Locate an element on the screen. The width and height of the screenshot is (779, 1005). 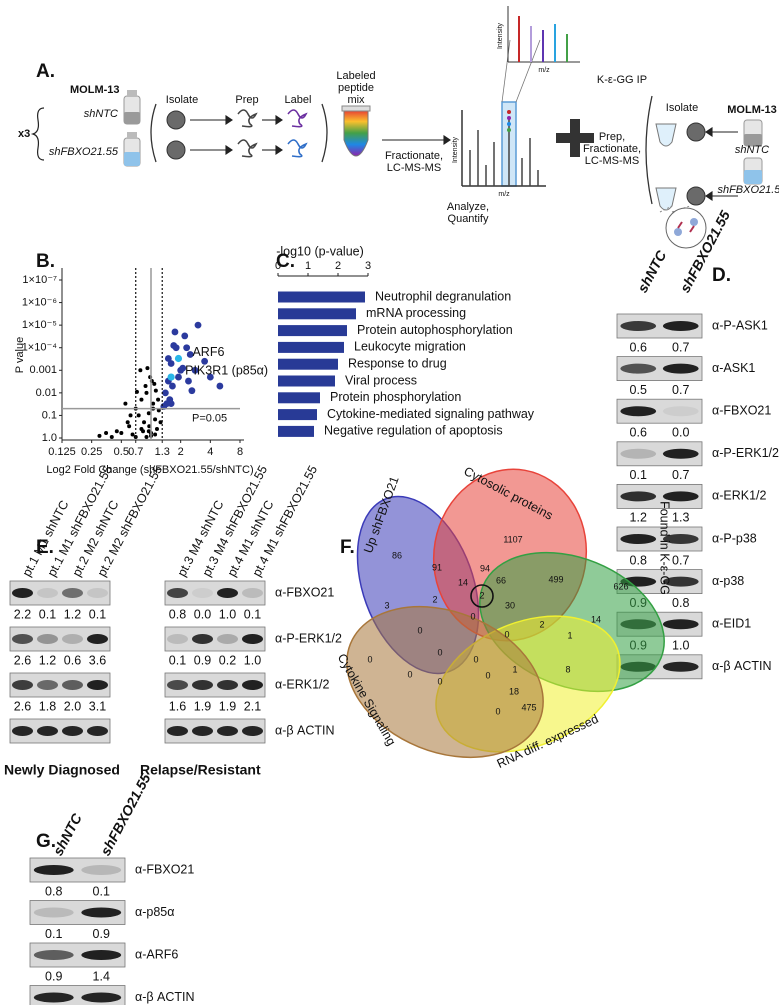
quant-label: 1.9 is located at coordinates (227, 706).